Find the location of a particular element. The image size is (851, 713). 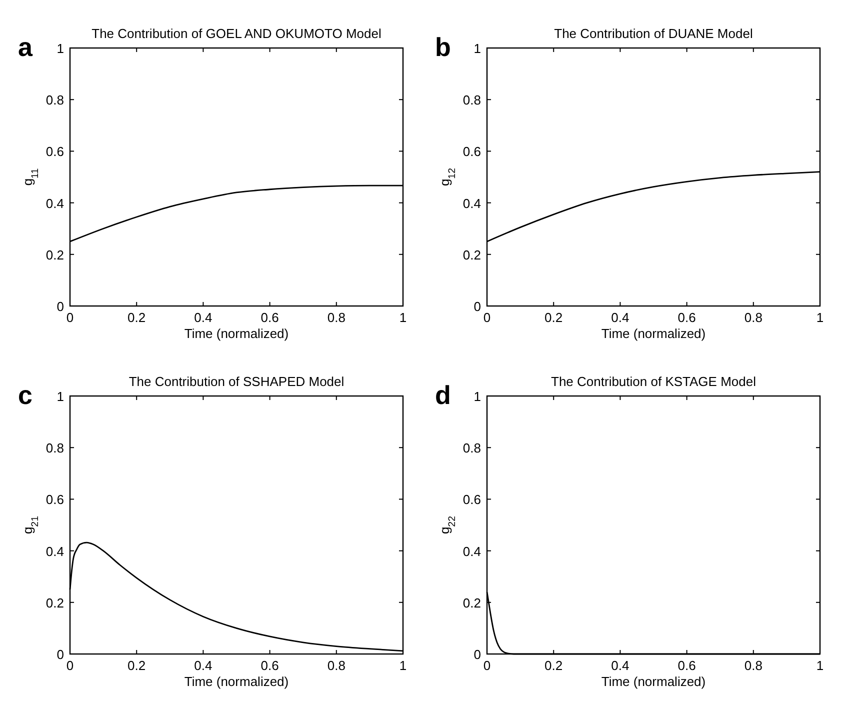

chart-title: The Contribution of DUANE Model is located at coordinates (653, 33).